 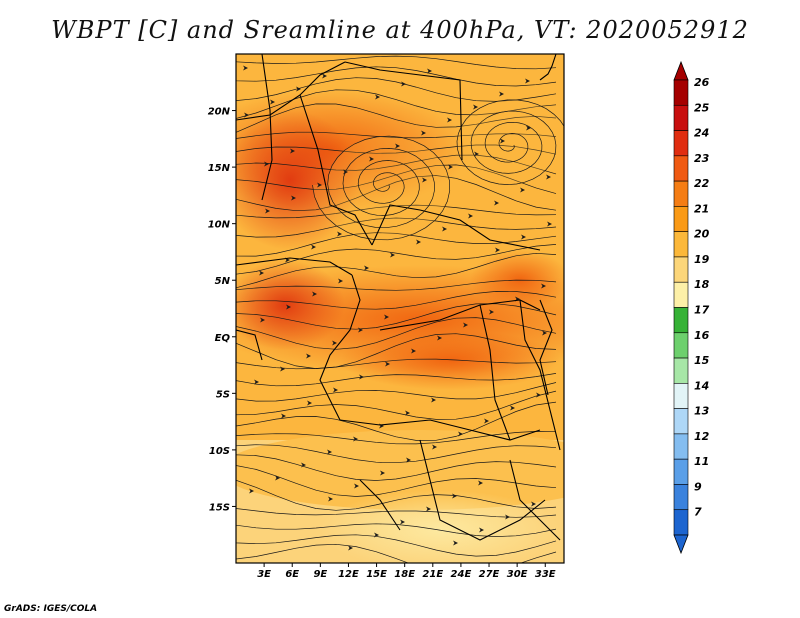 What do you see at coordinates (701, 461) in the screenshot?
I see `colorbar-label: 11` at bounding box center [701, 461].